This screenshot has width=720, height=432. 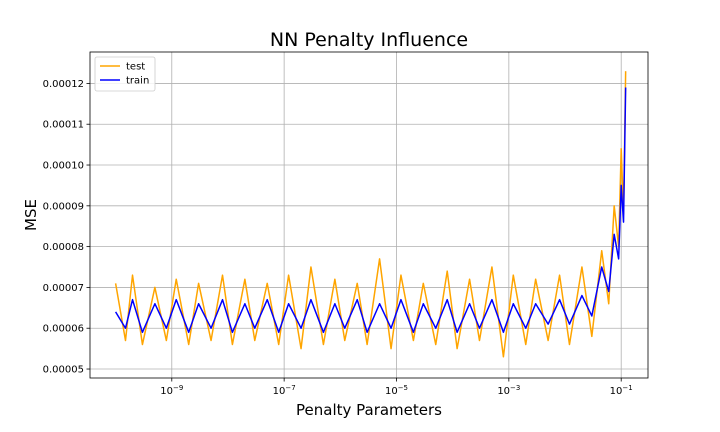 I want to click on legend-label-test: test, so click(x=135, y=67).